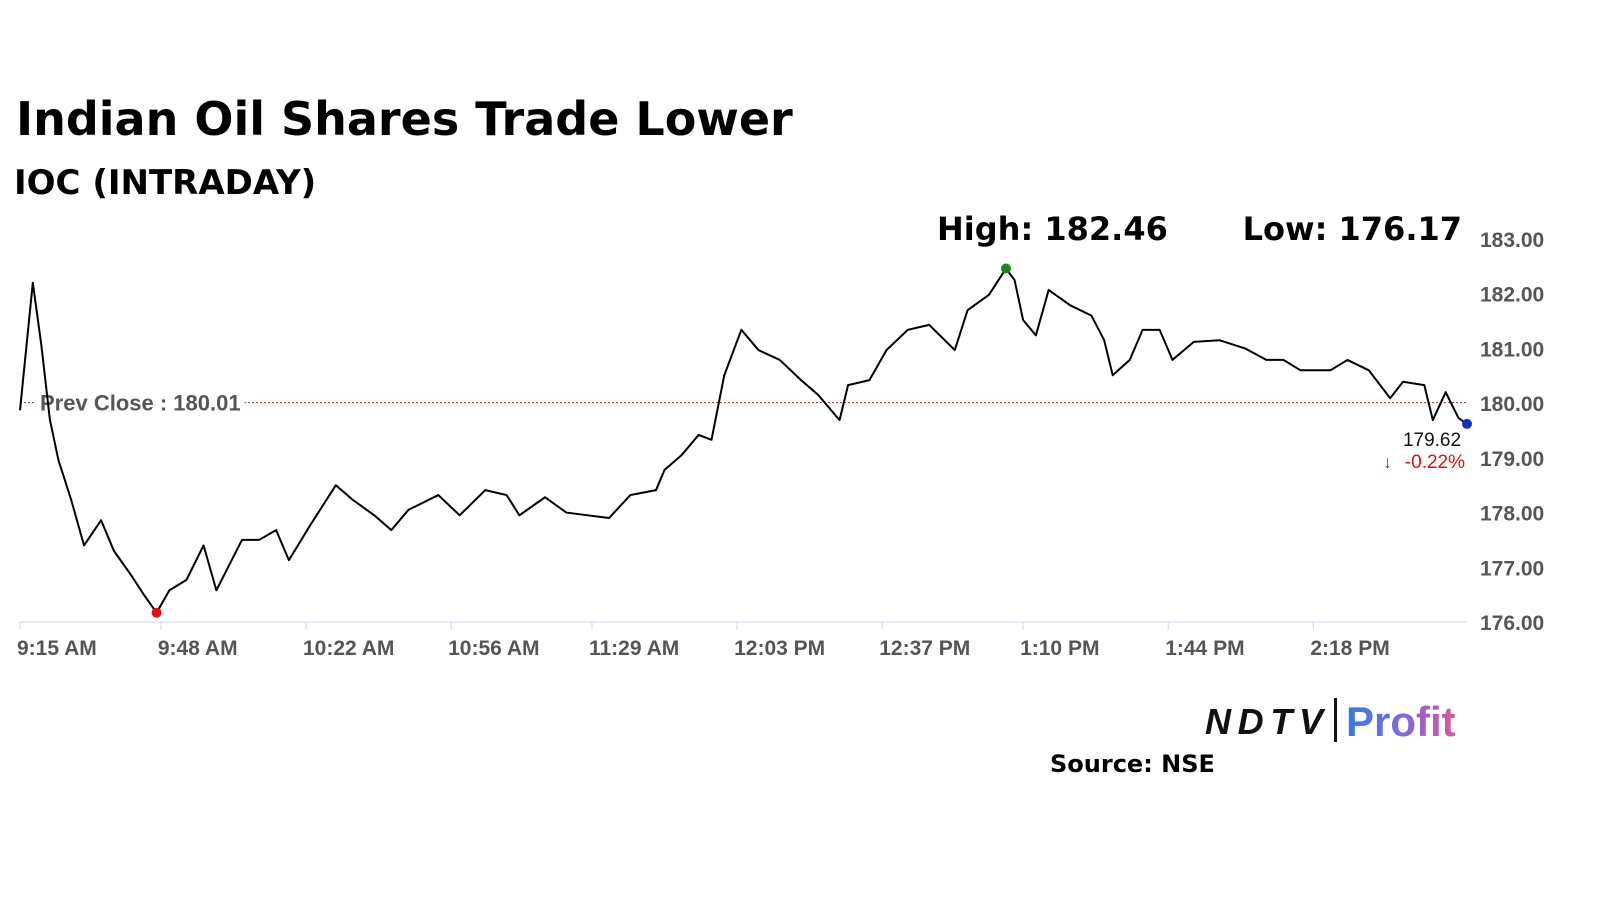  Describe the element at coordinates (1059, 648) in the screenshot. I see `x-tick-label: 1:10 PM` at that location.